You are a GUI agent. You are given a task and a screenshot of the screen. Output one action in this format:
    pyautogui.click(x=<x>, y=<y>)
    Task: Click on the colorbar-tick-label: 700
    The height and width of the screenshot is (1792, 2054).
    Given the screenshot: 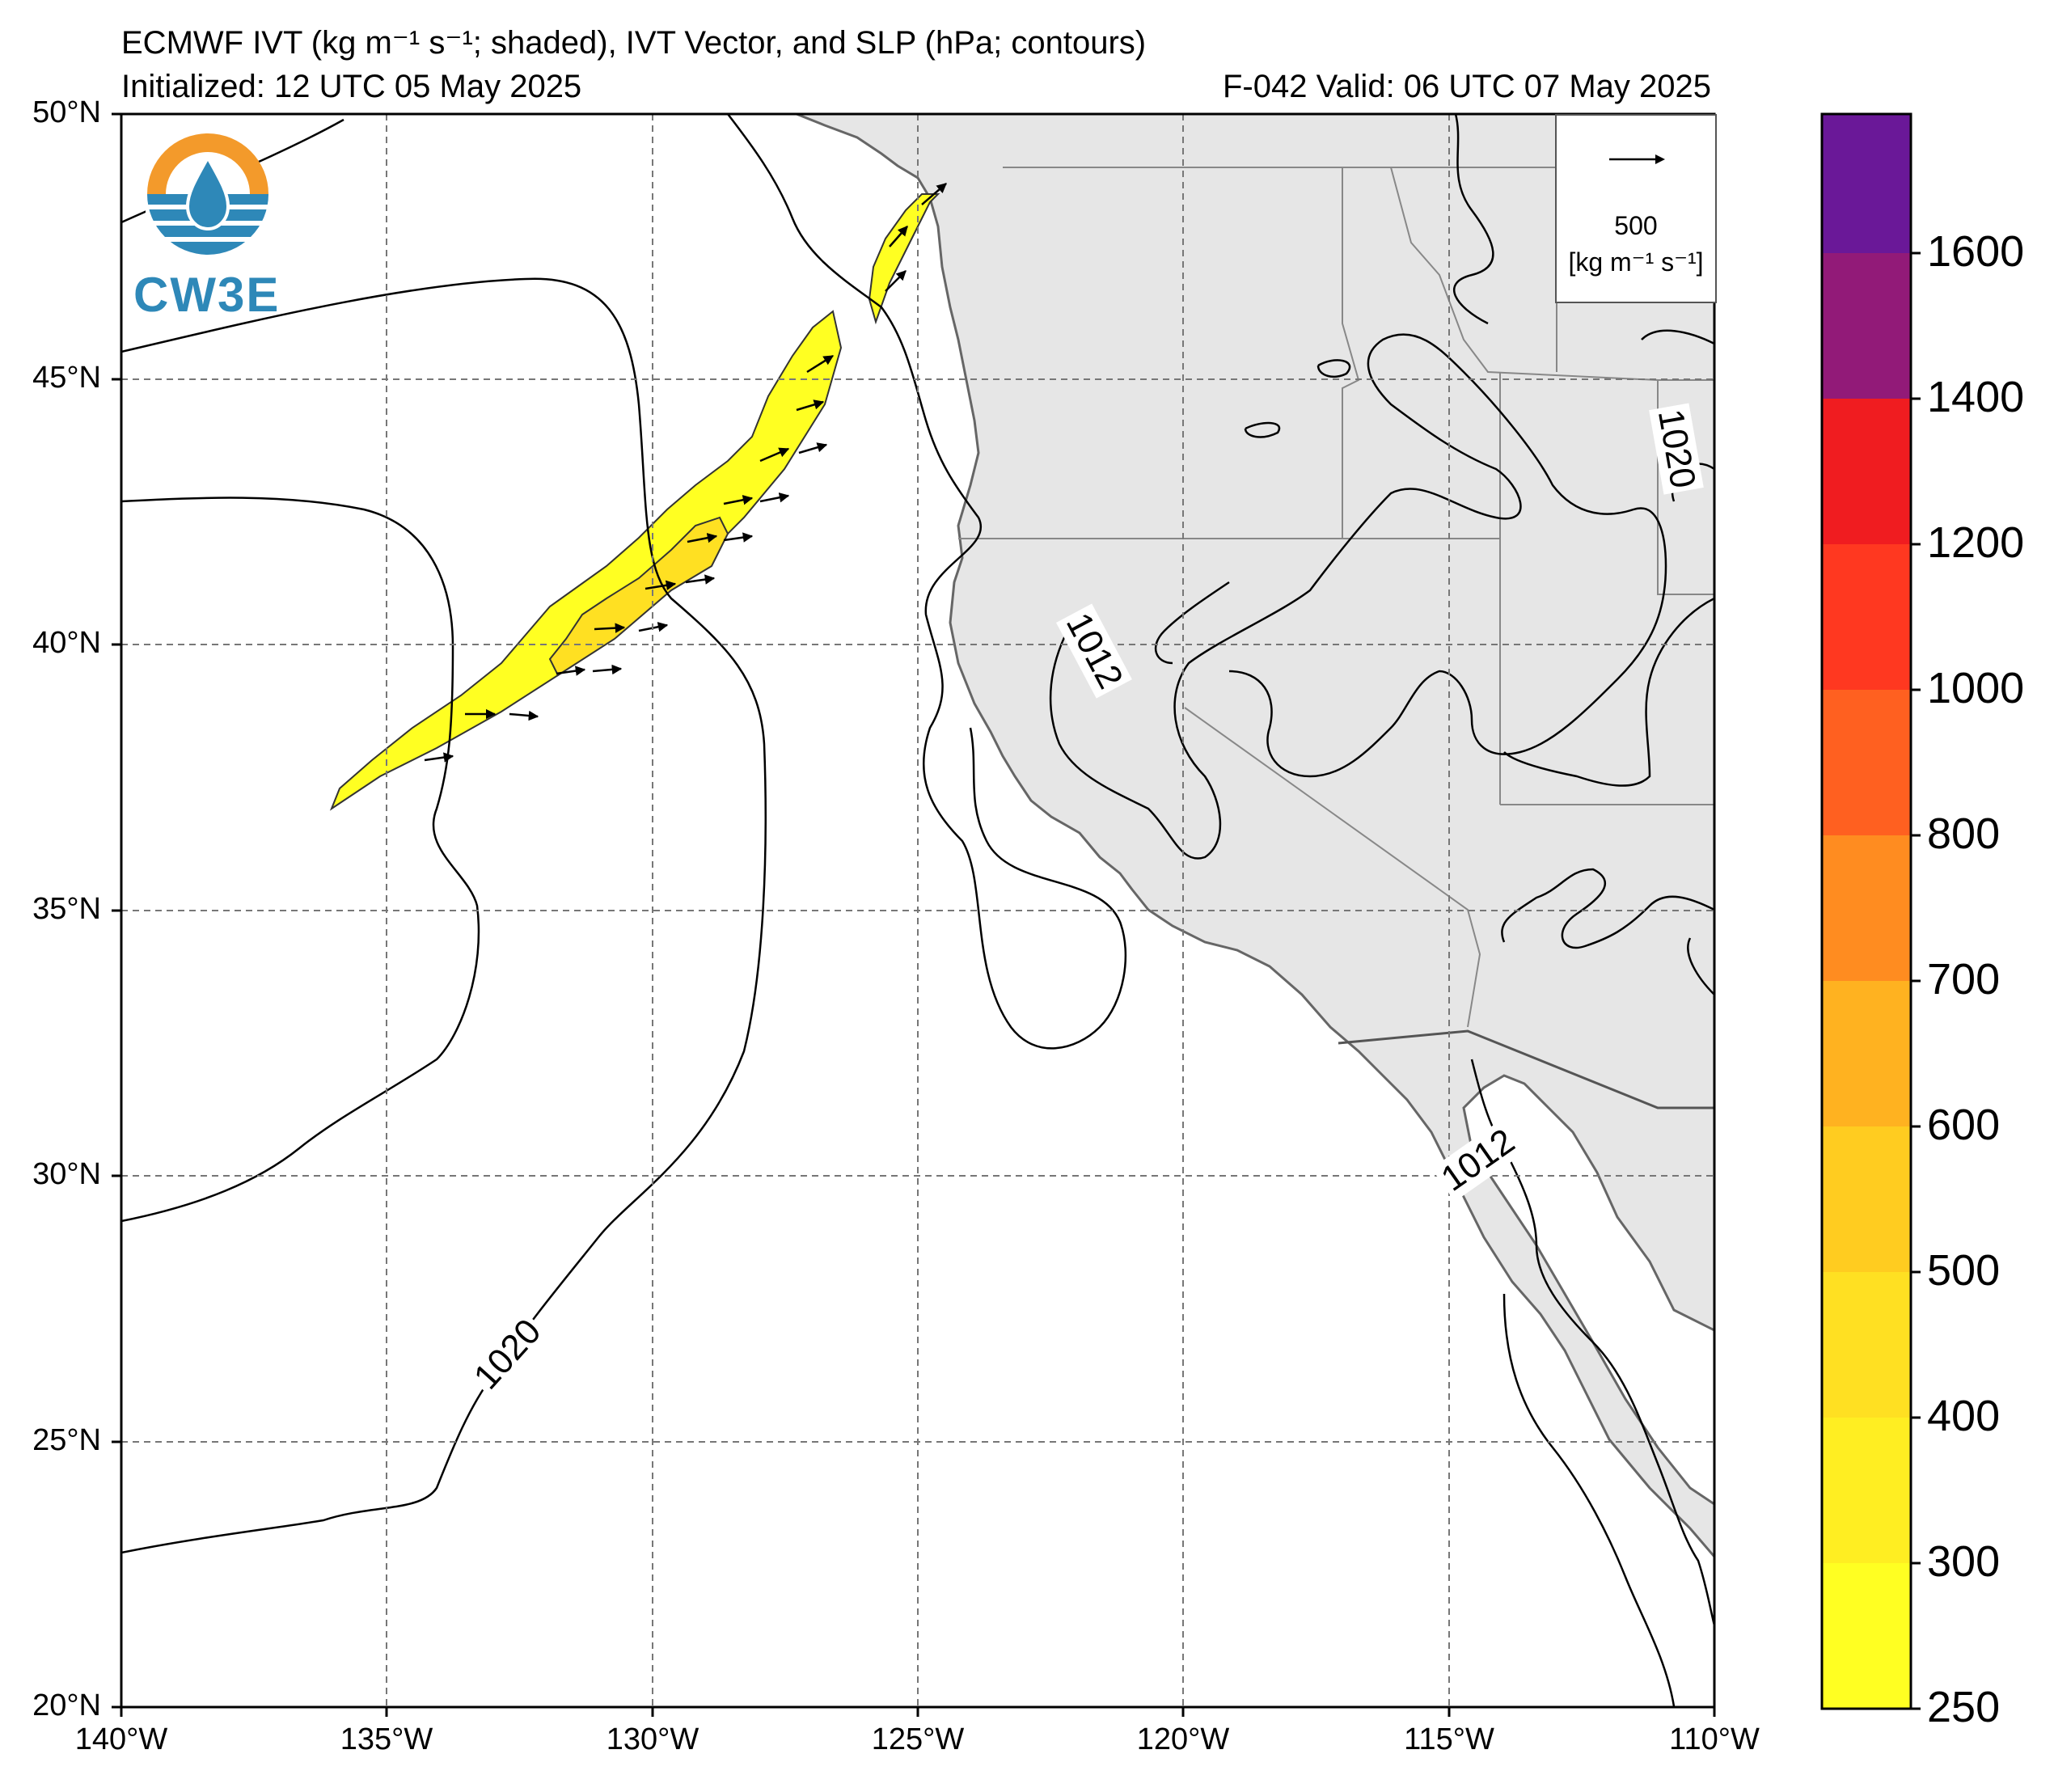 What is the action you would take?
    pyautogui.click(x=1964, y=979)
    